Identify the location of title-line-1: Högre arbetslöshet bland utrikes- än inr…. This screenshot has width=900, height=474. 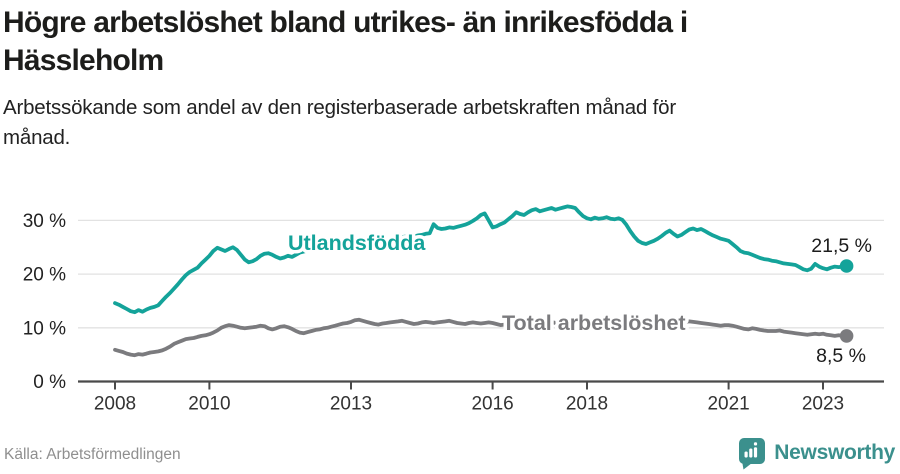
(345, 22).